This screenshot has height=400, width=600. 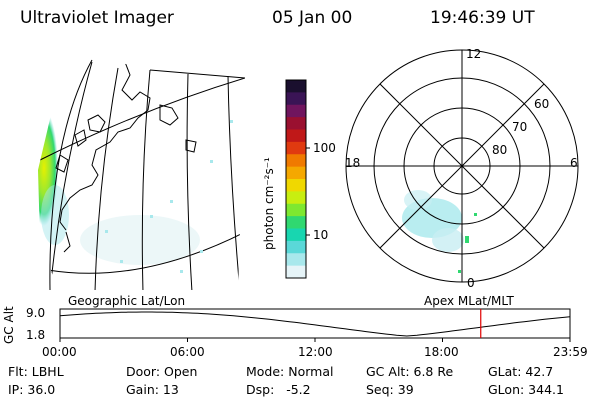 I want to click on dsp-value: Dsp: -5.2, so click(x=278, y=389).